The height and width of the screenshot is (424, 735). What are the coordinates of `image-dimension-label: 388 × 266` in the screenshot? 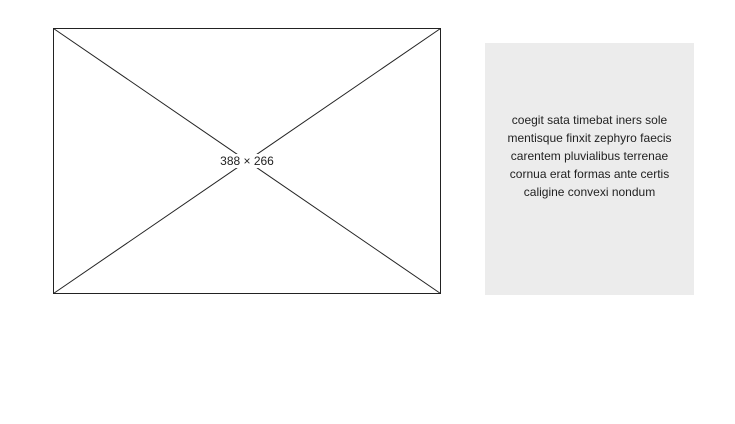 It's located at (247, 161).